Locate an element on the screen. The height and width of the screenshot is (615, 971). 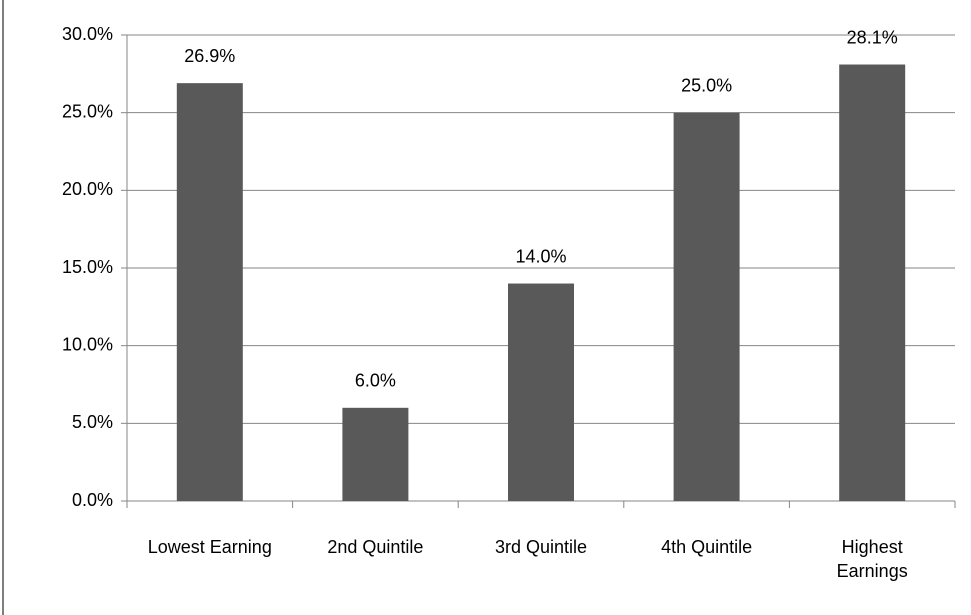
data-label: 28.1% is located at coordinates (872, 37).